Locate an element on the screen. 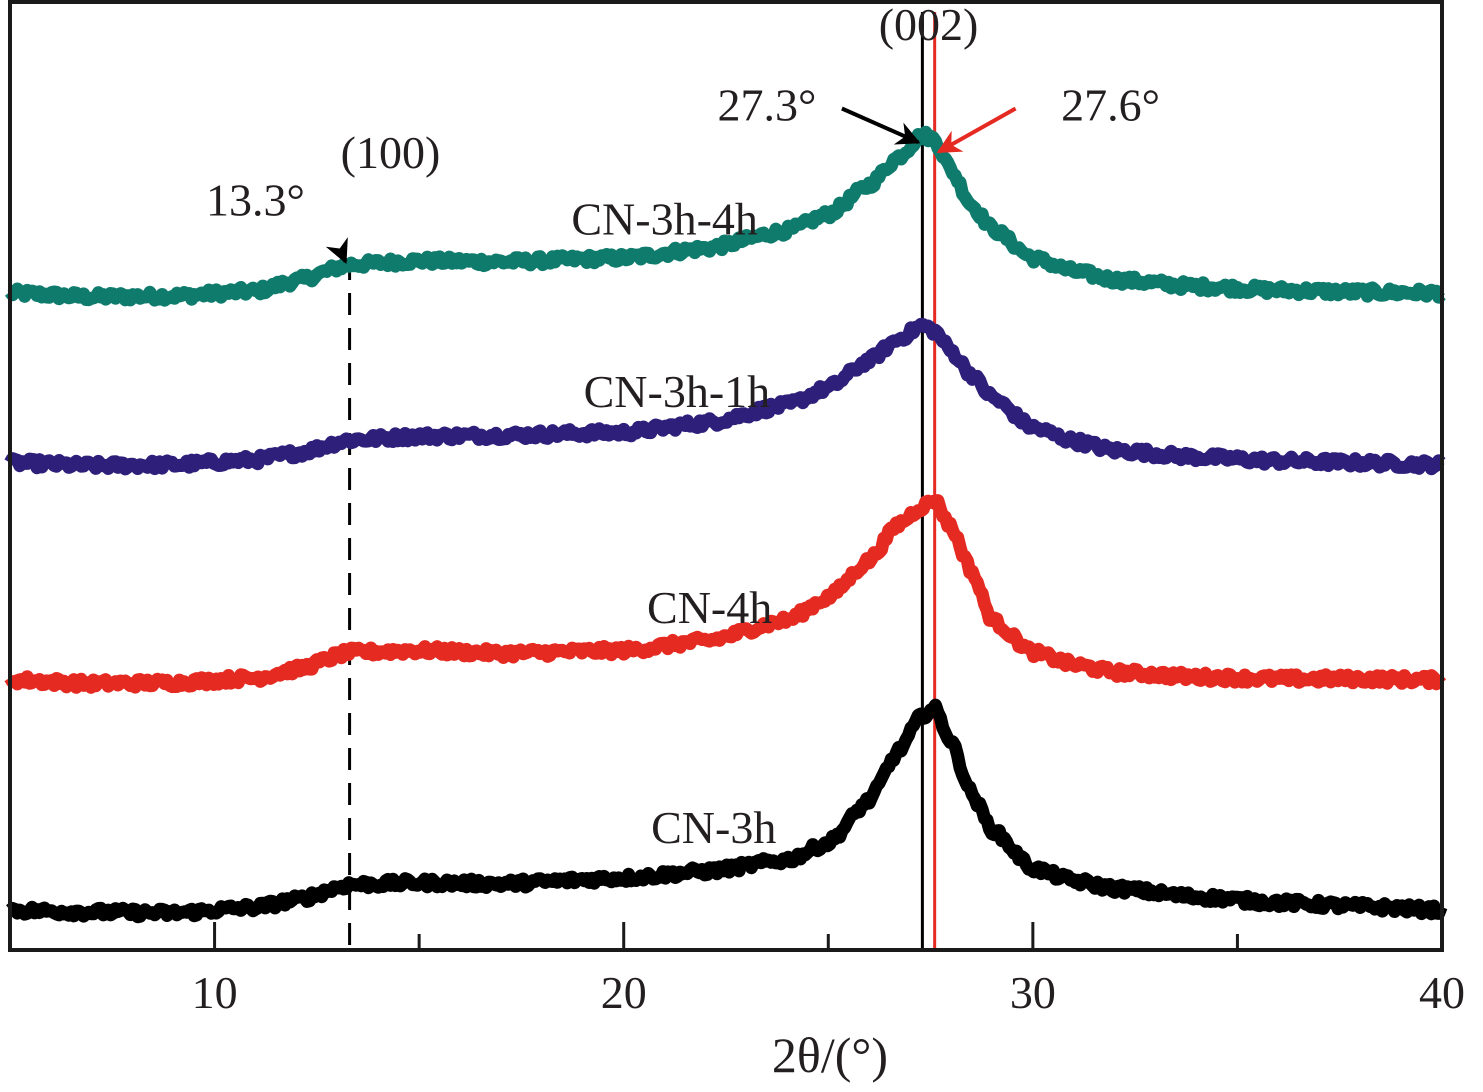 The image size is (1483, 1092). annotation-hkl-002: (002) is located at coordinates (929, 25).